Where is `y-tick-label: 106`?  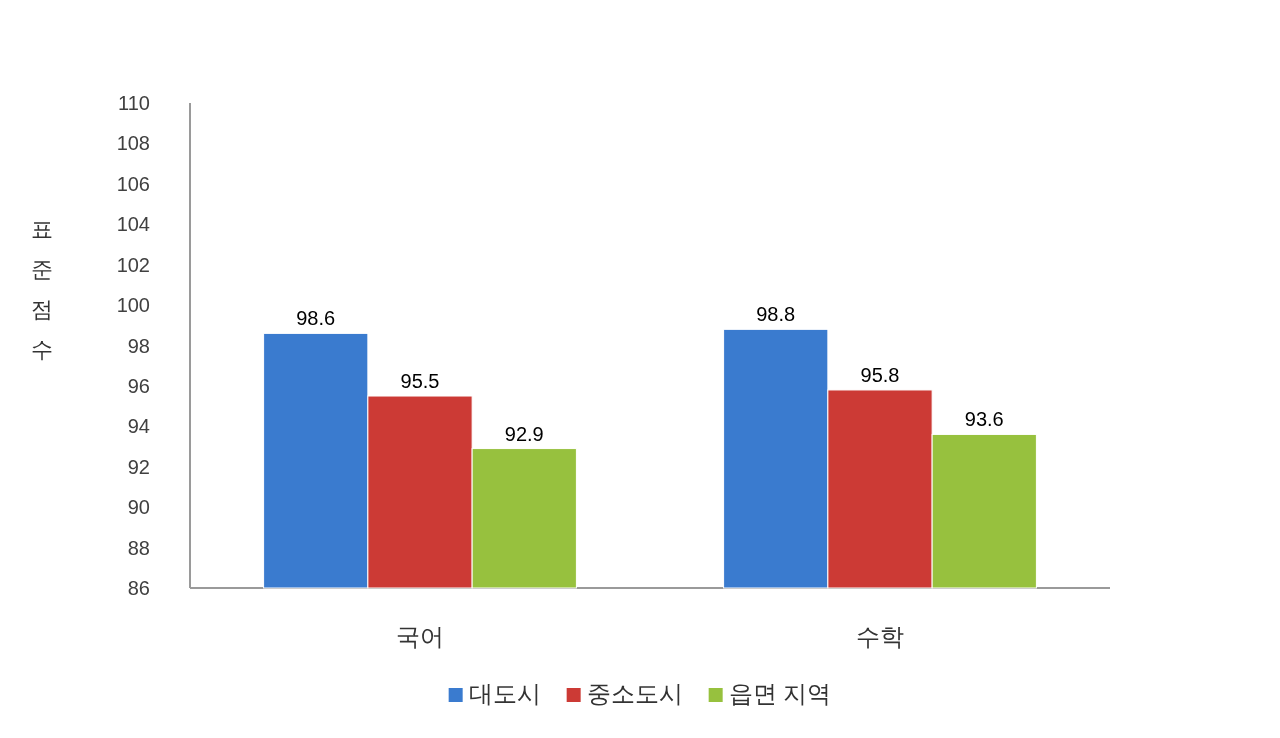
y-tick-label: 106 is located at coordinates (133, 183).